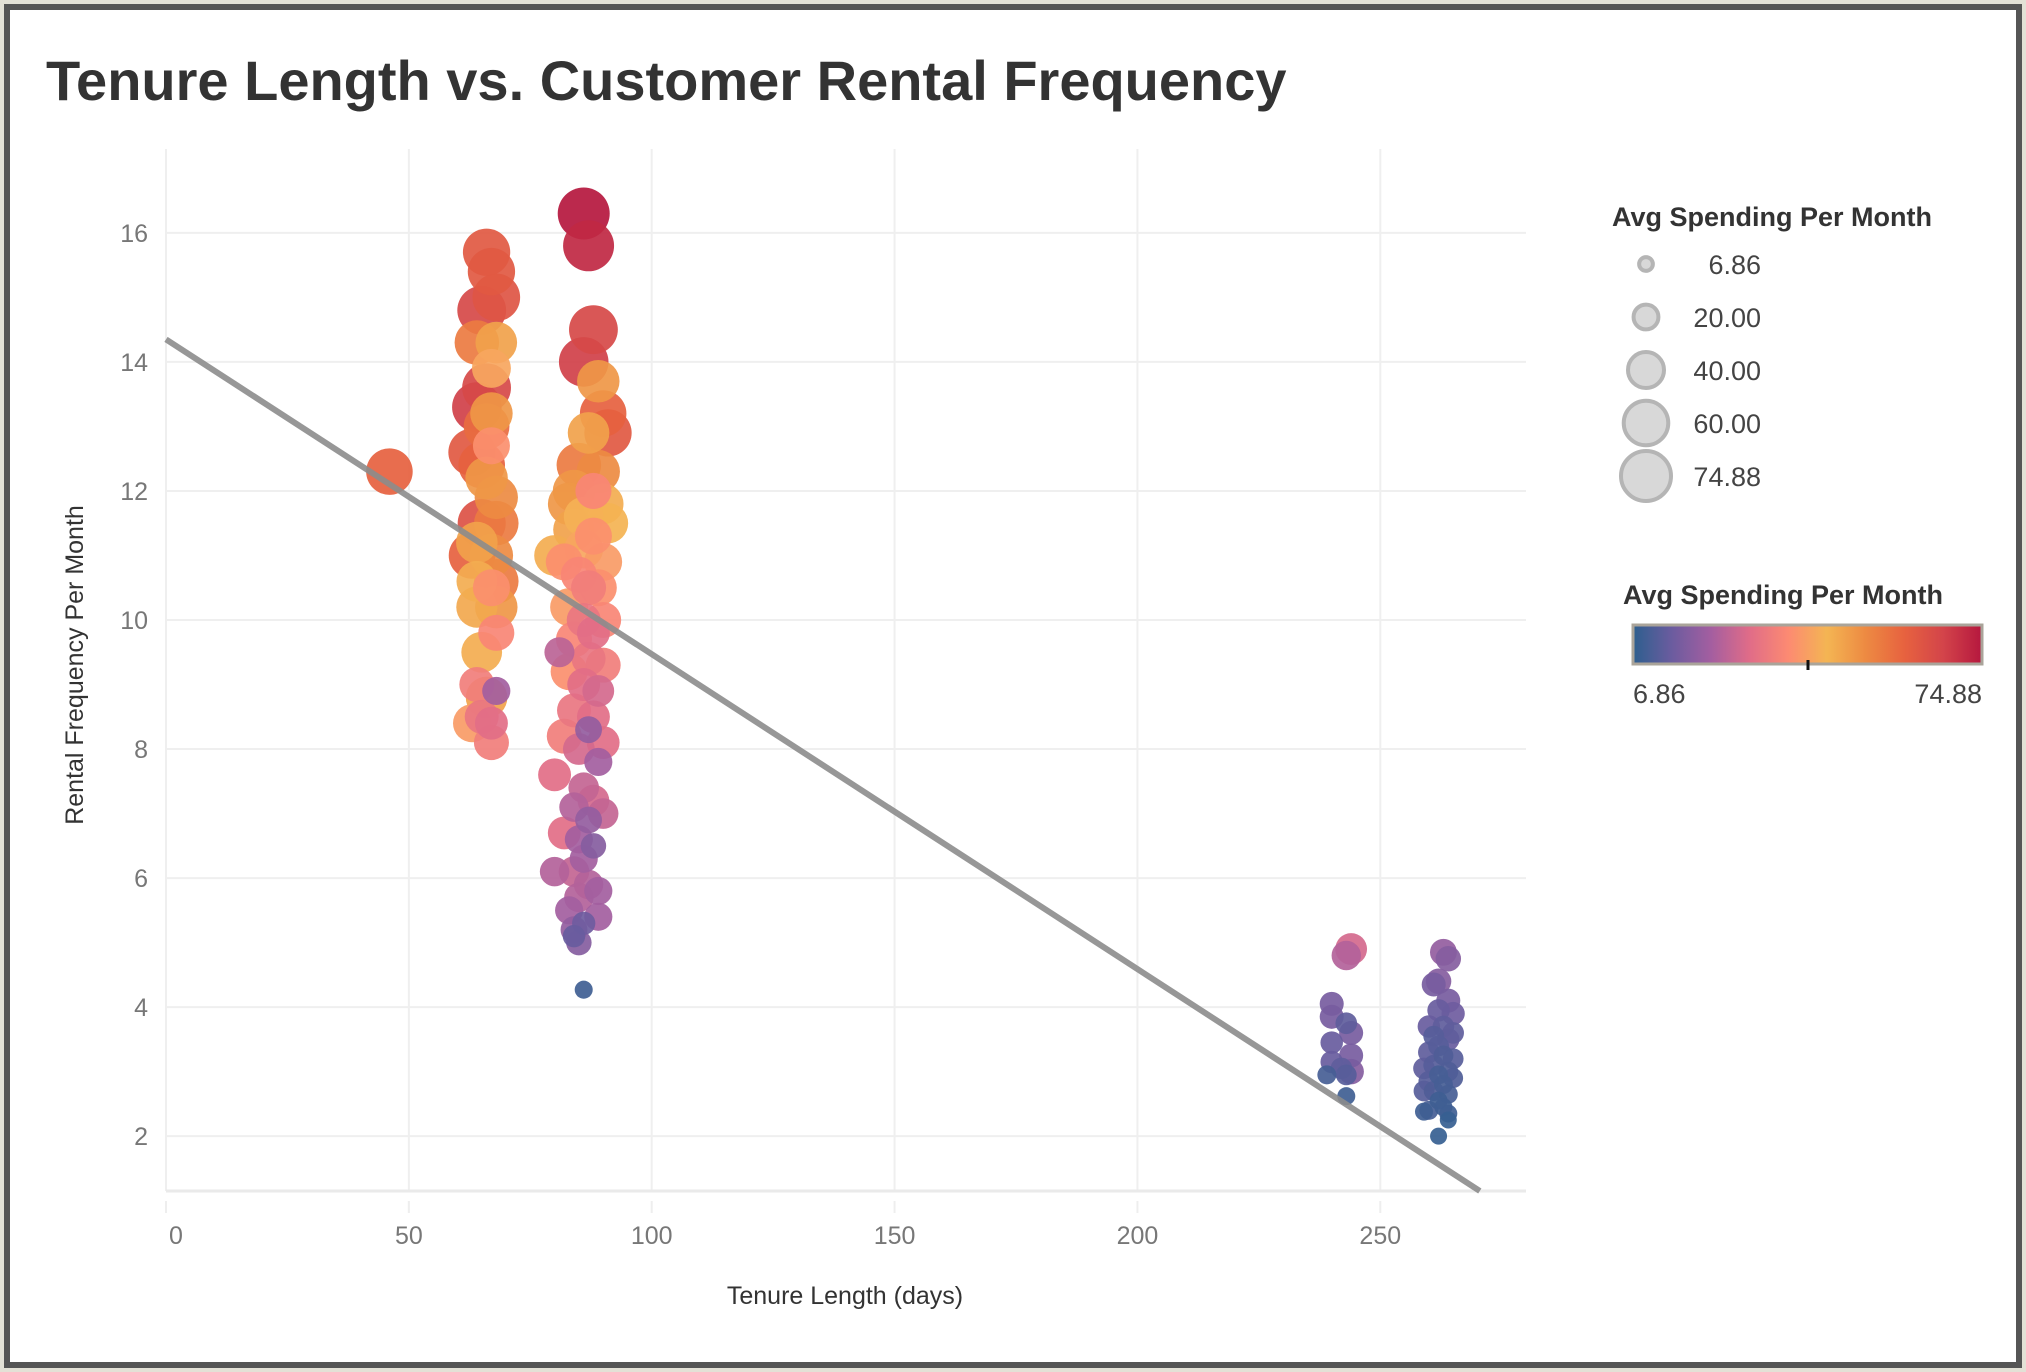 This screenshot has width=2026, height=1372. Describe the element at coordinates (141, 750) in the screenshot. I see `y-tick-label: 8` at that location.